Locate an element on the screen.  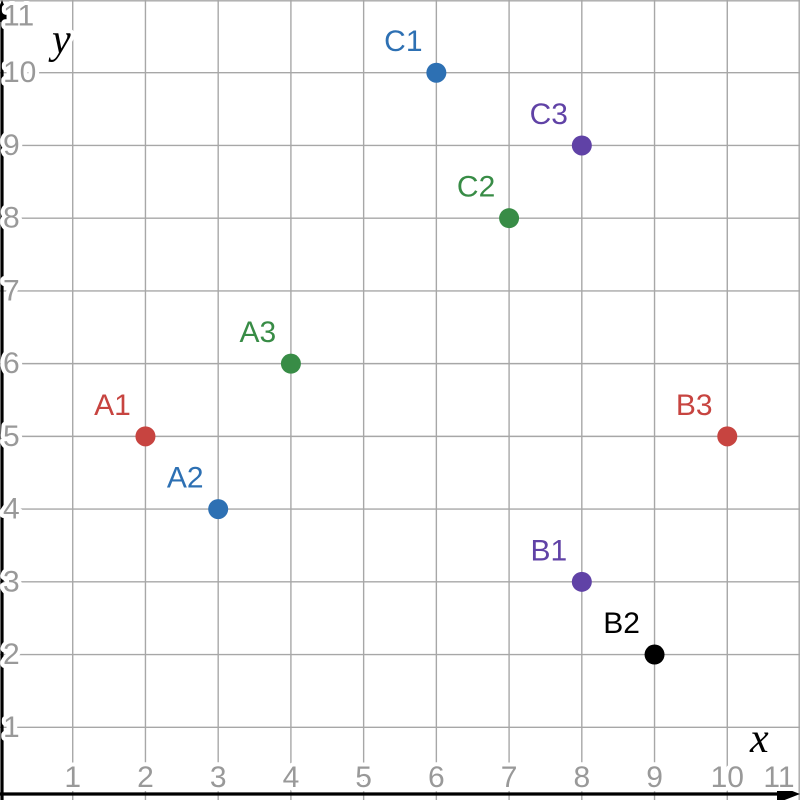
point-label: B3 is located at coordinates (694, 405).